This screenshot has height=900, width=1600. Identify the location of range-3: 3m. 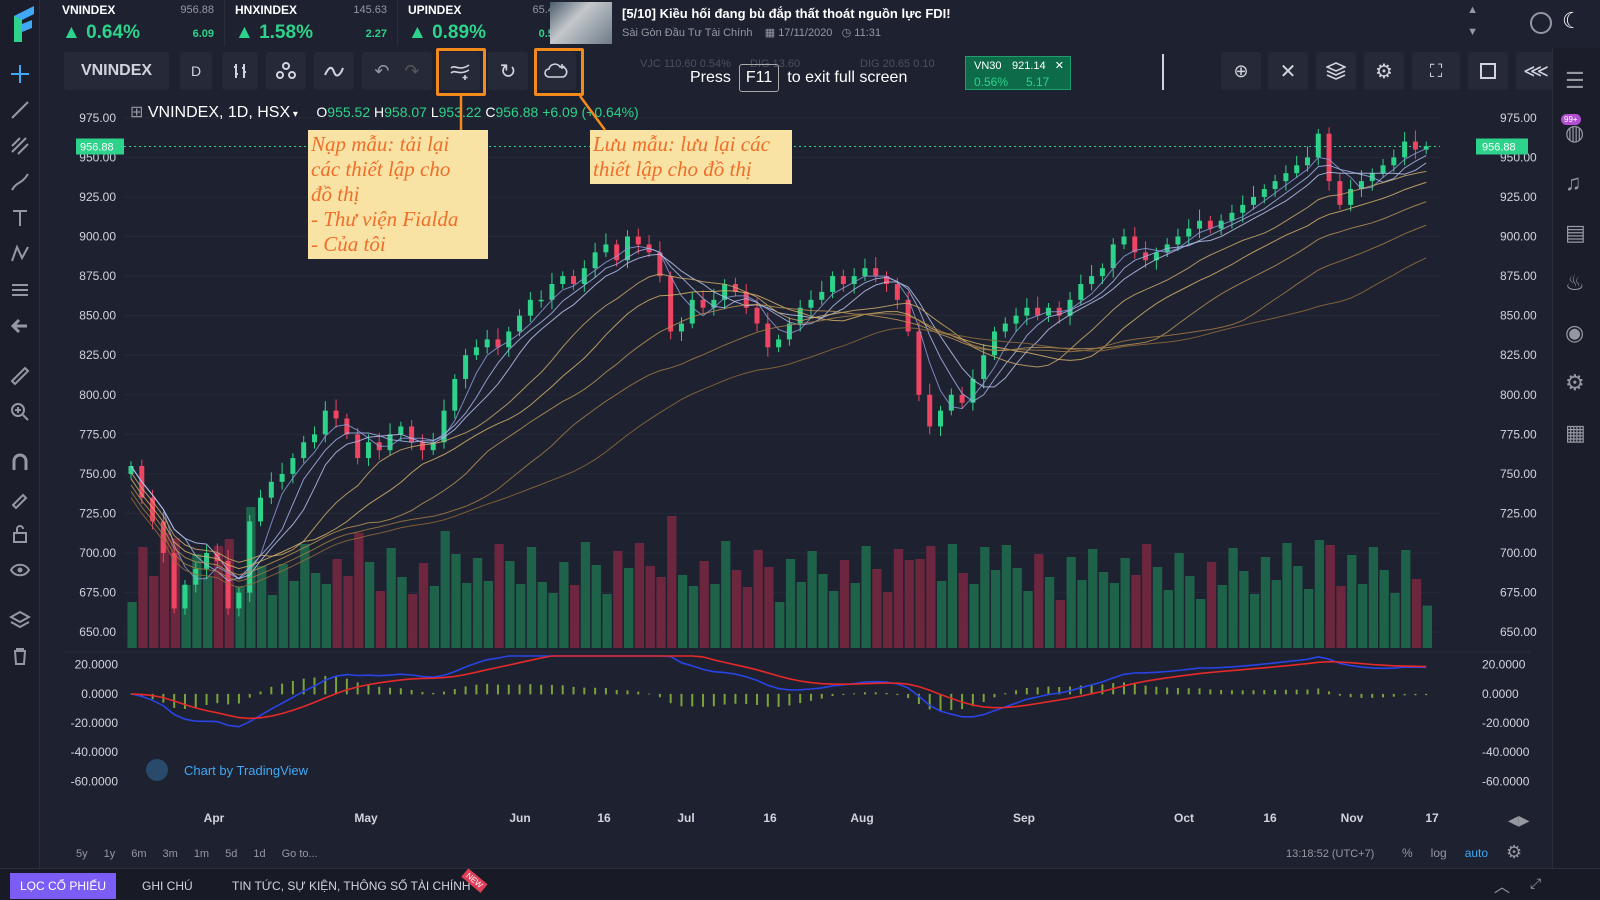
(170, 854).